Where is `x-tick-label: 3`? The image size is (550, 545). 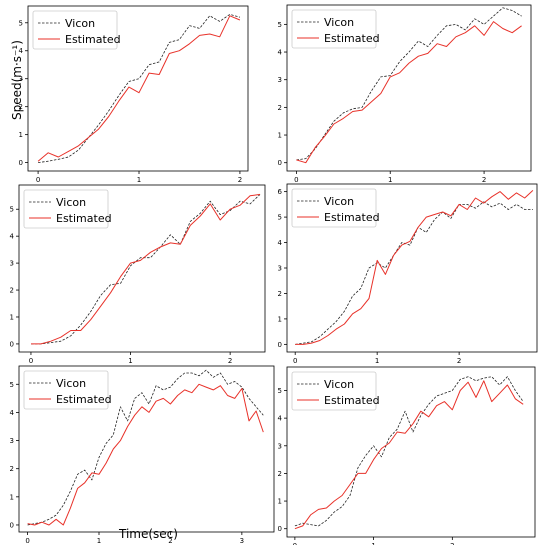
x-tick-label: 3 is located at coordinates (242, 541).